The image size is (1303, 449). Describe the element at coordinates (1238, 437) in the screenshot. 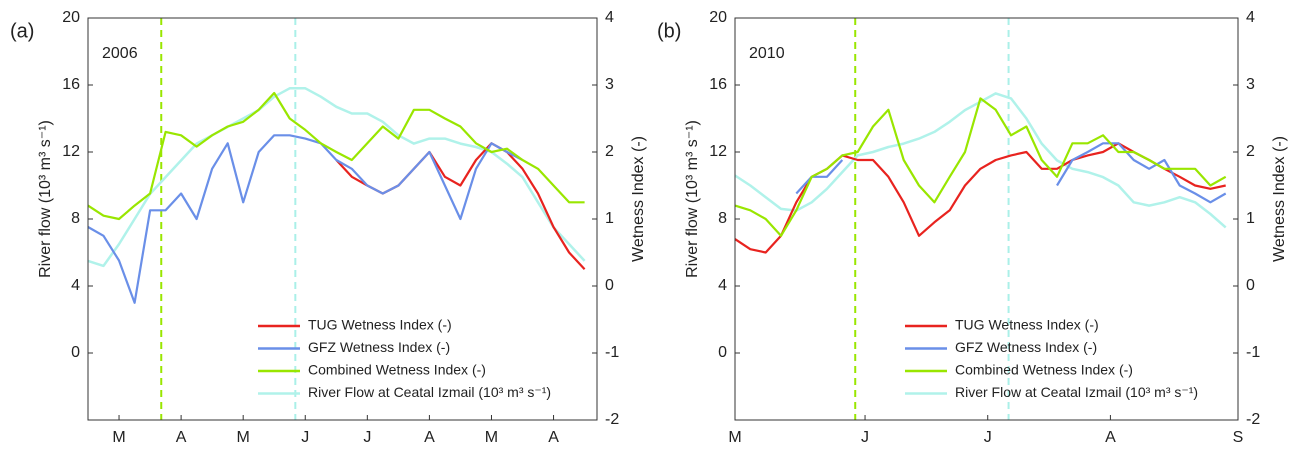

I see `x-tick-label: S` at that location.